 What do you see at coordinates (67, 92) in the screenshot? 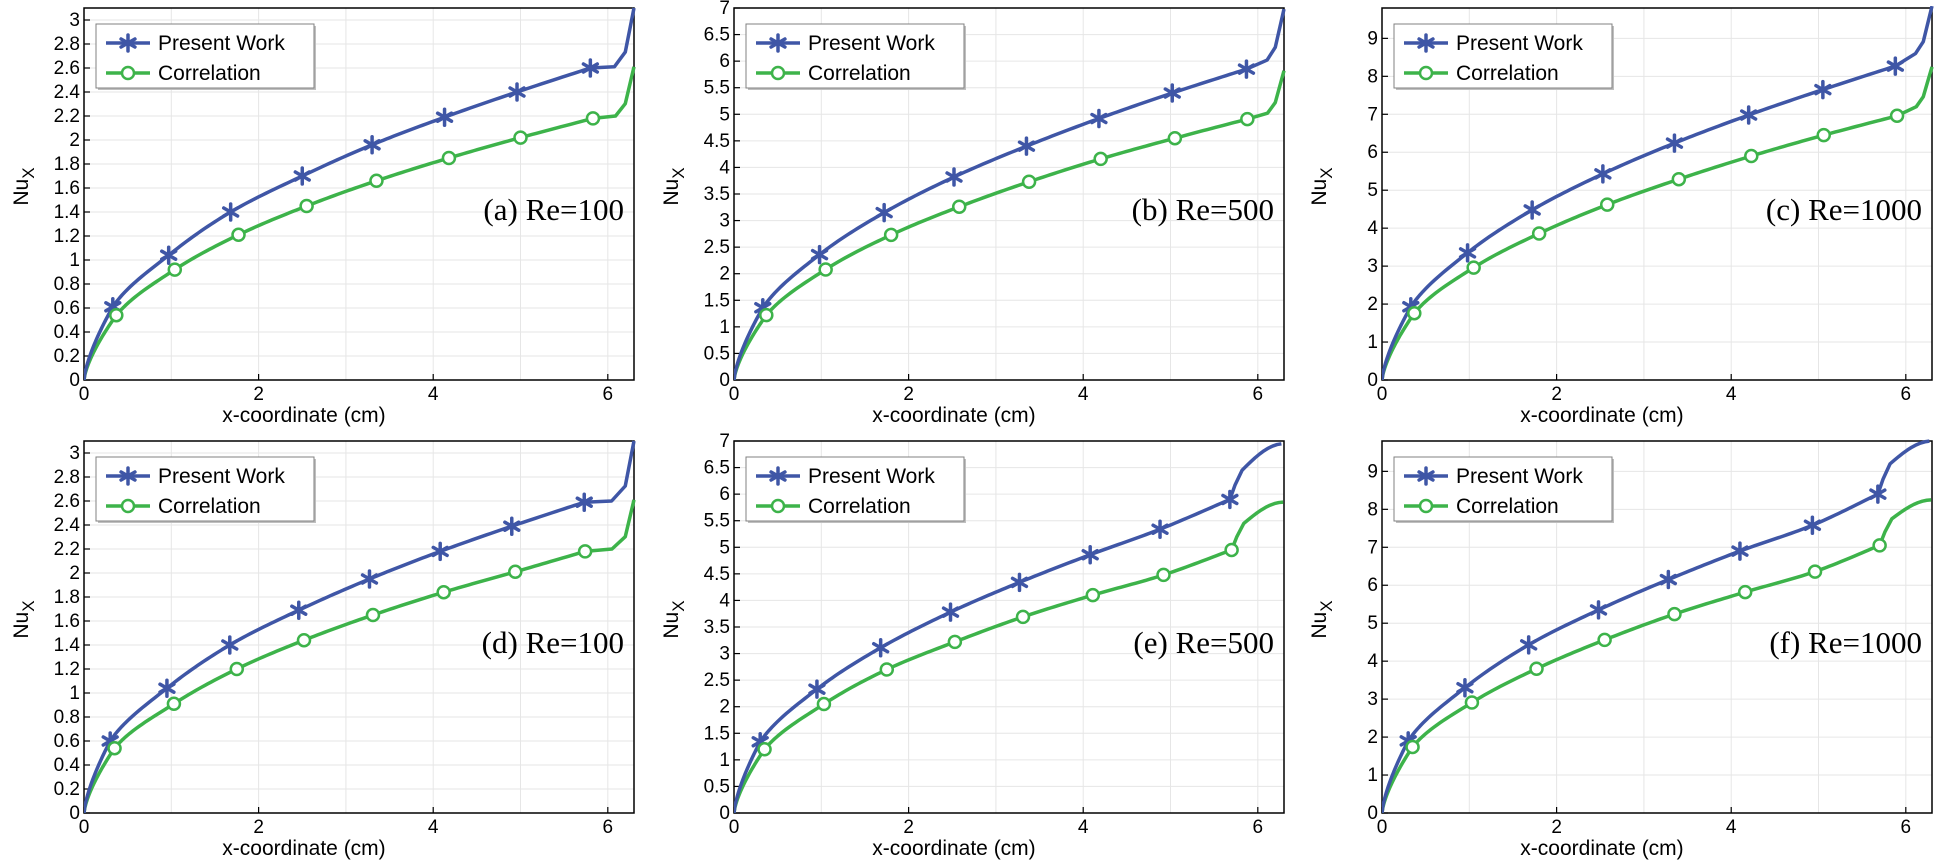
I see `y-tick-label: 2.4` at bounding box center [67, 92].